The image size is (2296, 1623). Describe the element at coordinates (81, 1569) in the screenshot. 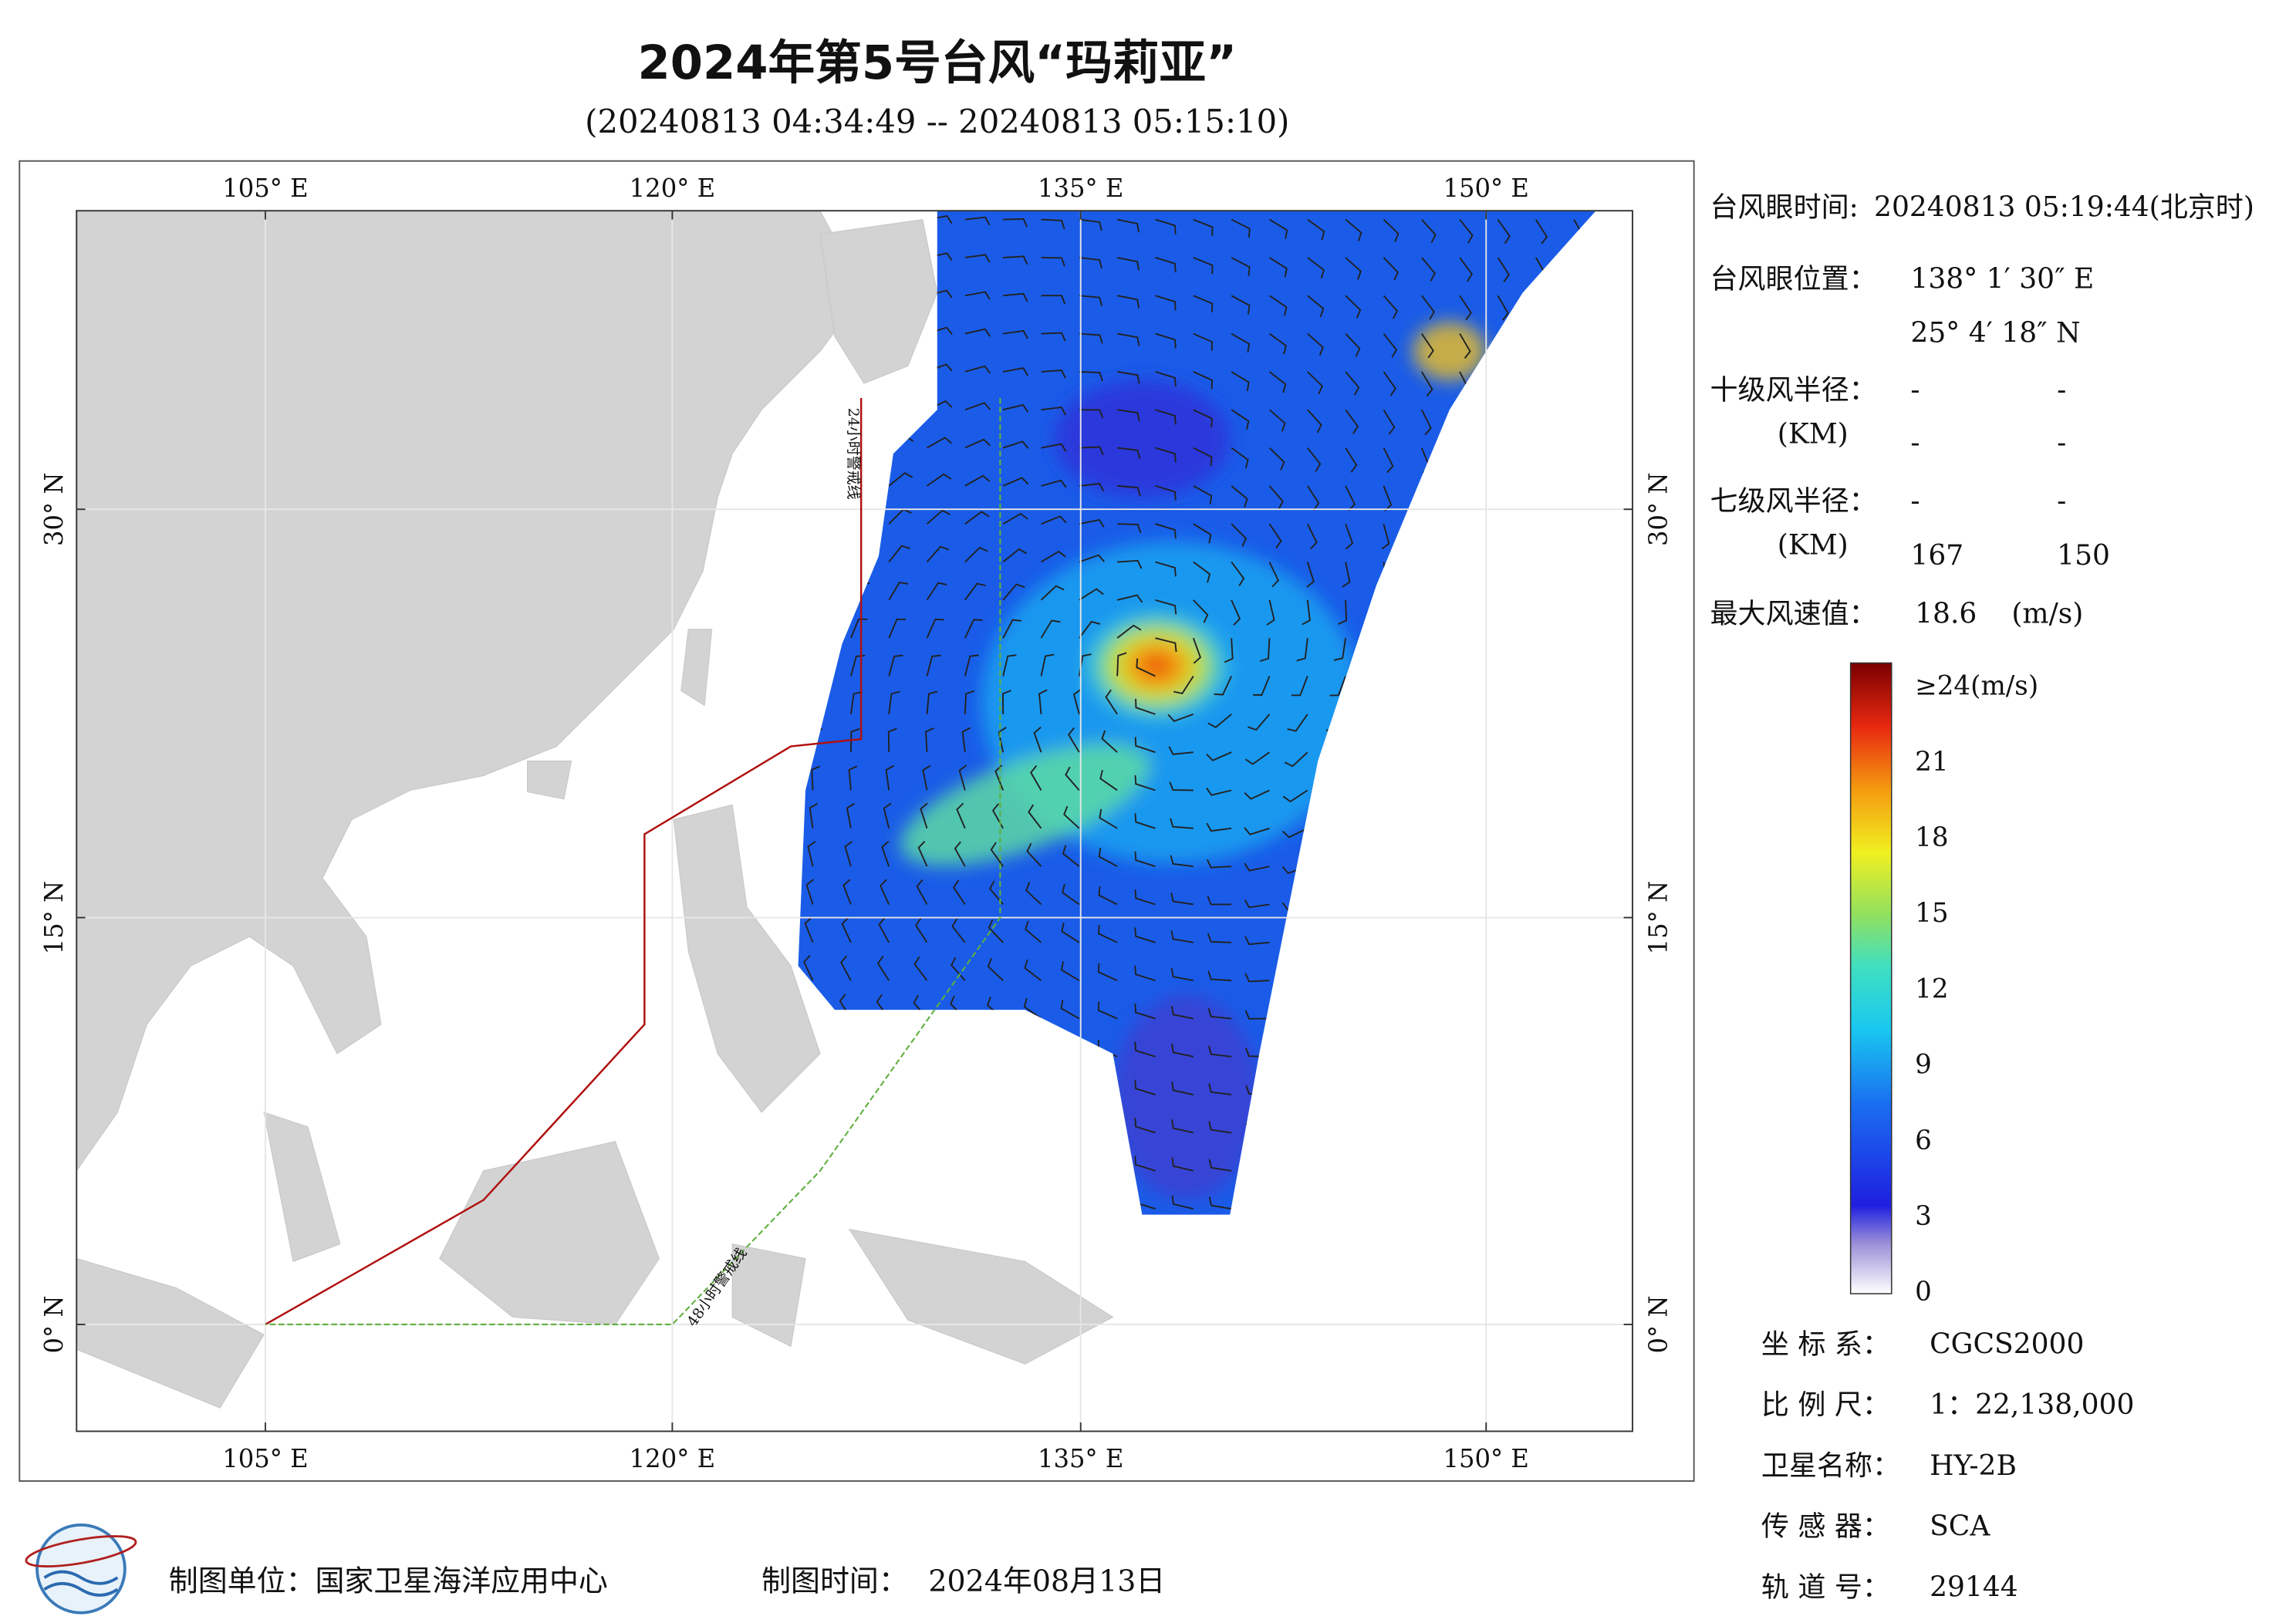

I see `logo-circle` at that location.